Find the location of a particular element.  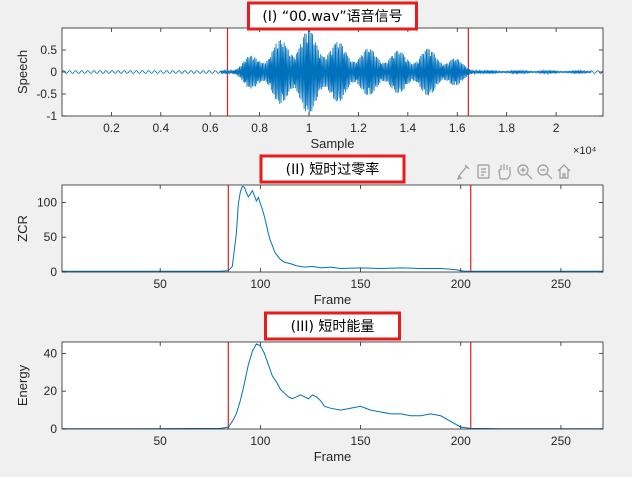

data-cursor-icon is located at coordinates (483, 171).